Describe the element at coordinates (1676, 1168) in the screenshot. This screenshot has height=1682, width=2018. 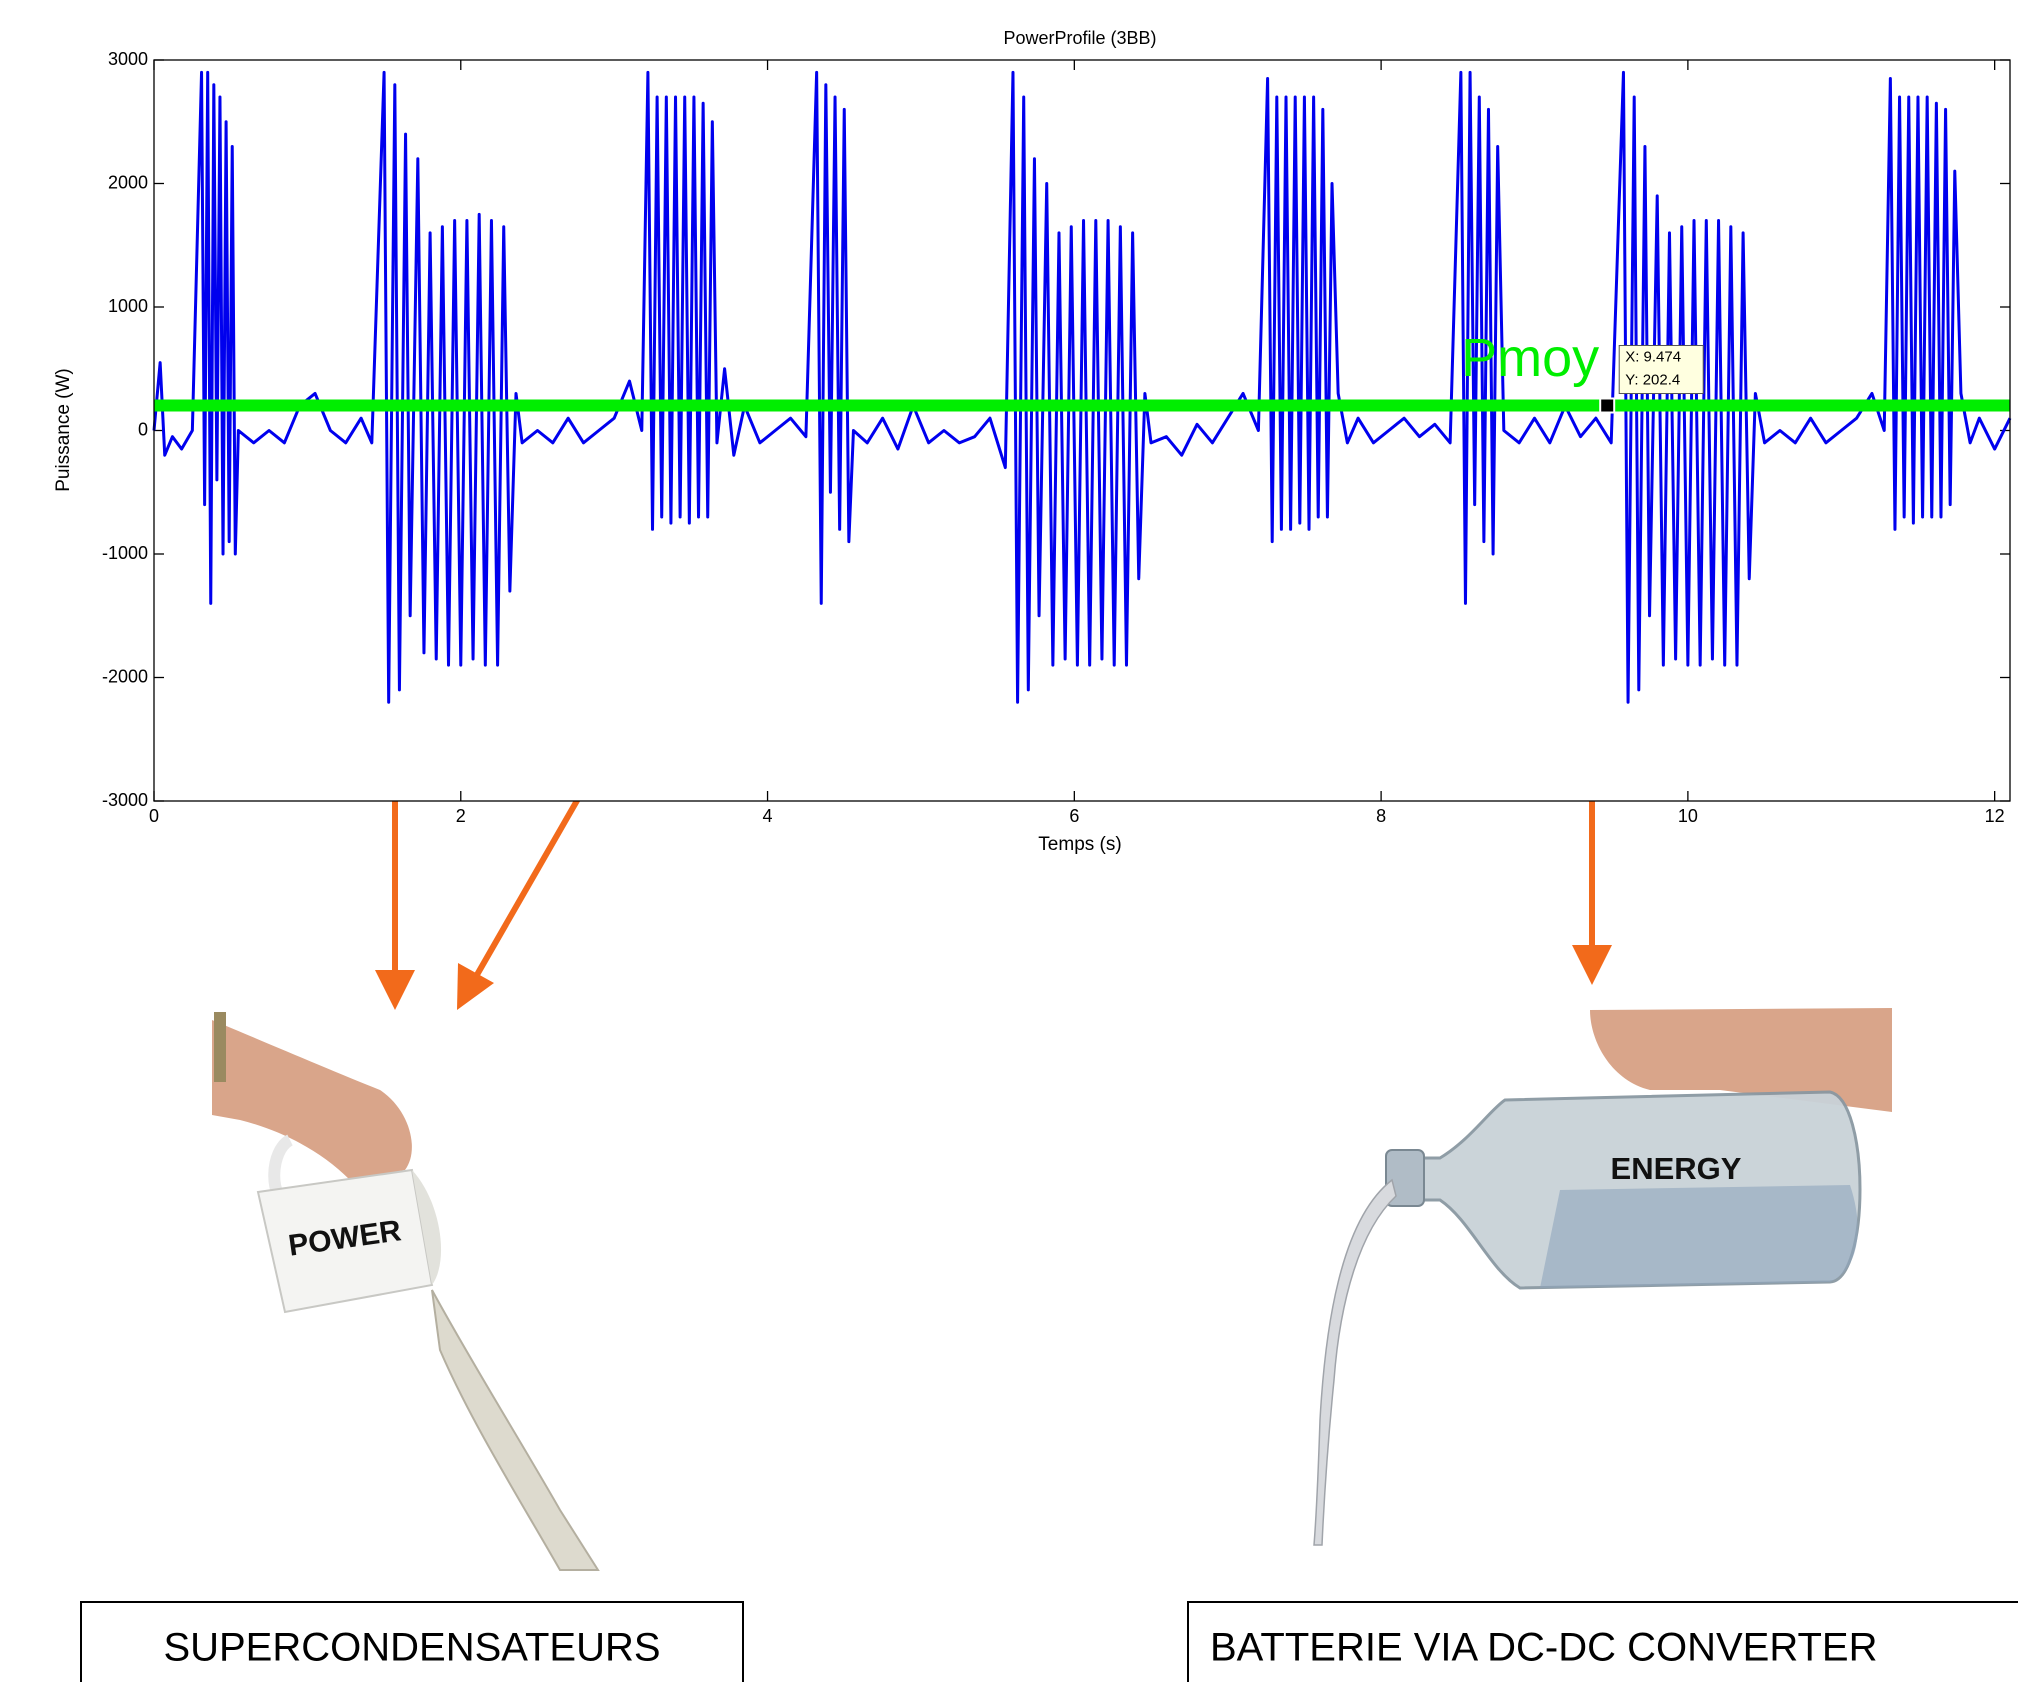
I see `jug-label: ENERGY` at that location.